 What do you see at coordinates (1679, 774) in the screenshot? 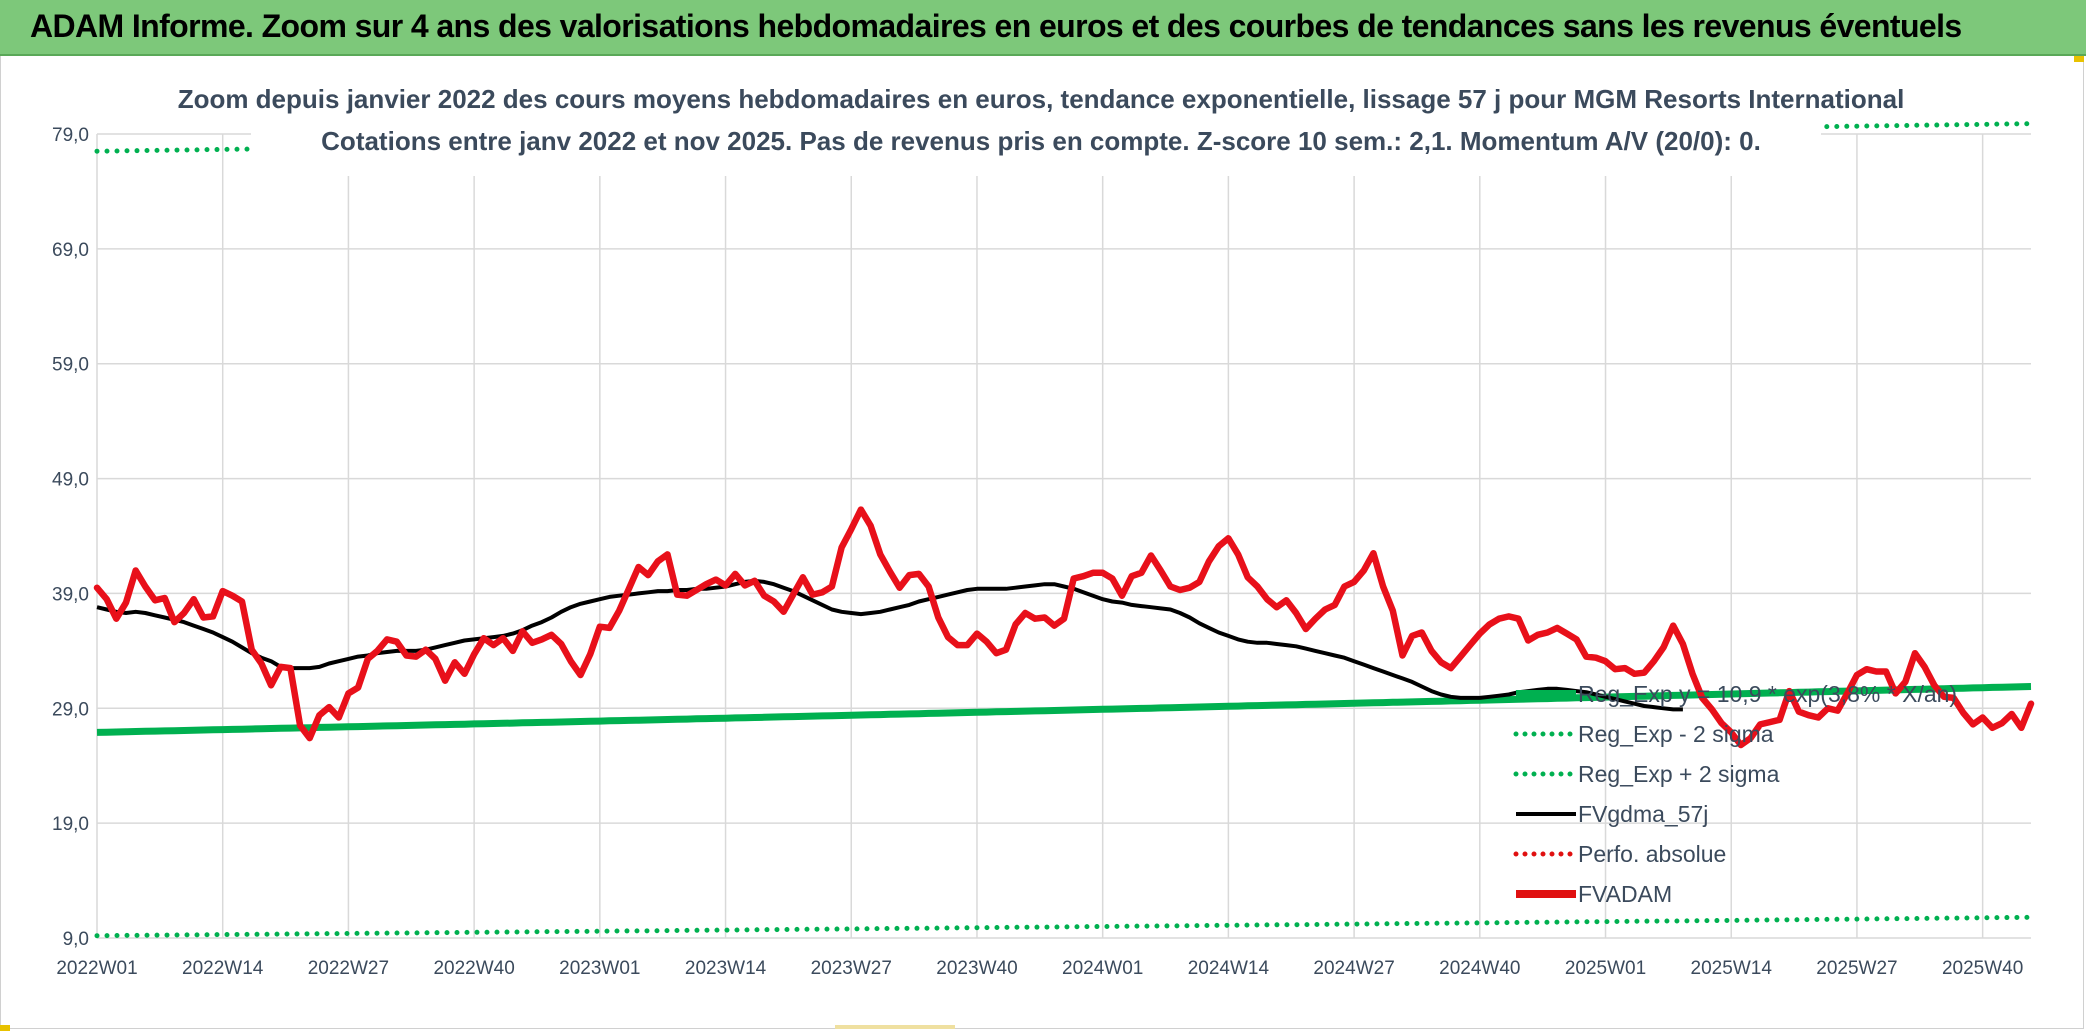
I see `legend-label: Reg_Exp + 2 sigma` at bounding box center [1679, 774].